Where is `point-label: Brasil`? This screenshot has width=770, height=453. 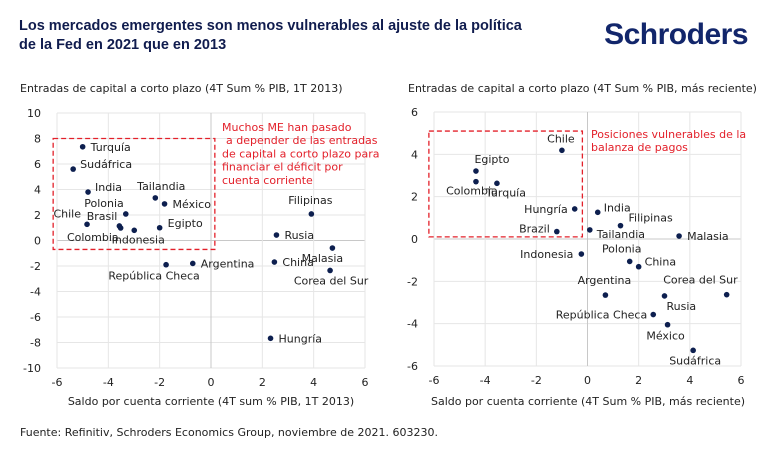
point-label: Brasil is located at coordinates (102, 216).